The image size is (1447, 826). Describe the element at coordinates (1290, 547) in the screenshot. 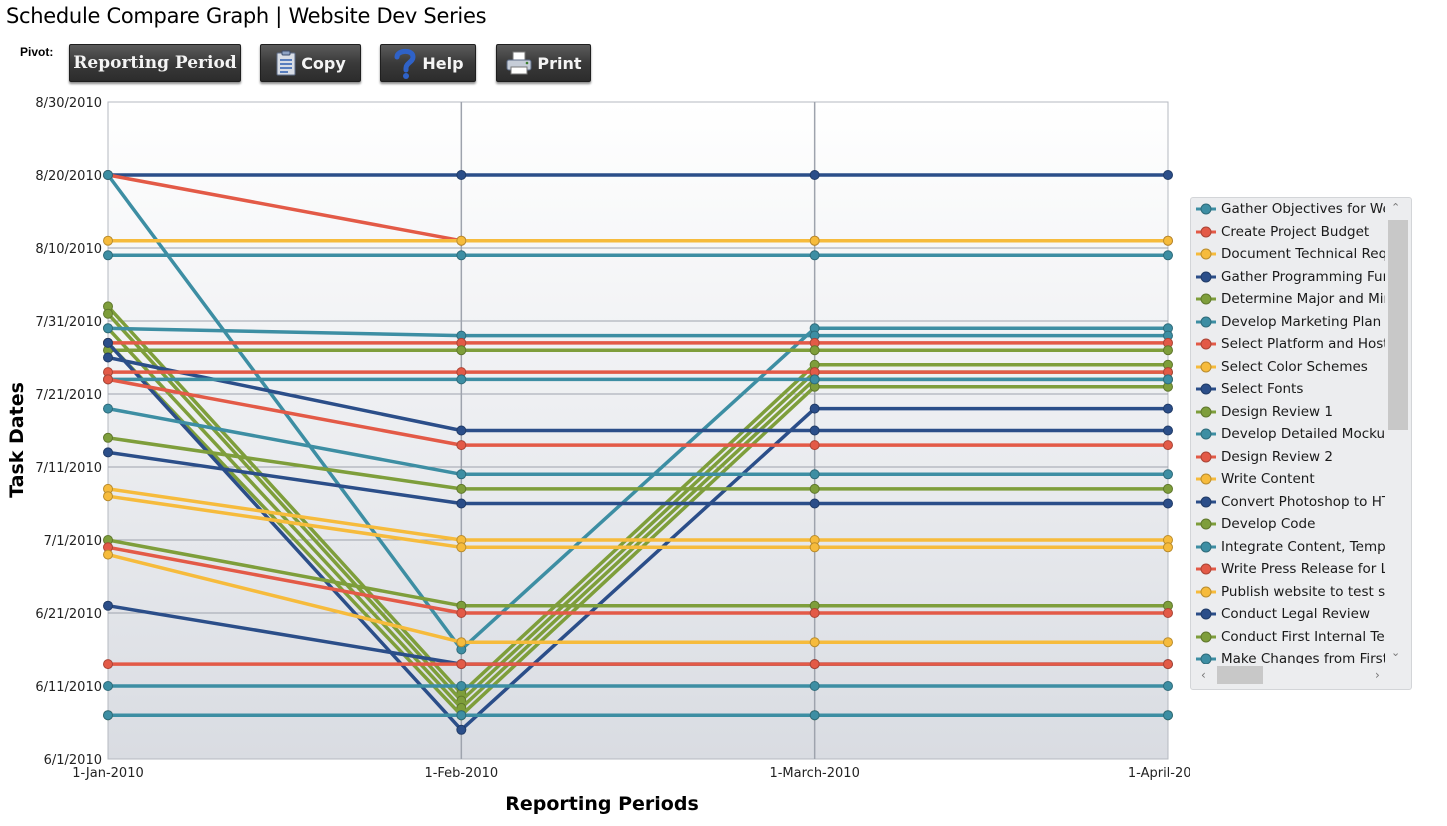

I see `legend-item: Integrate Content, Templates` at that location.